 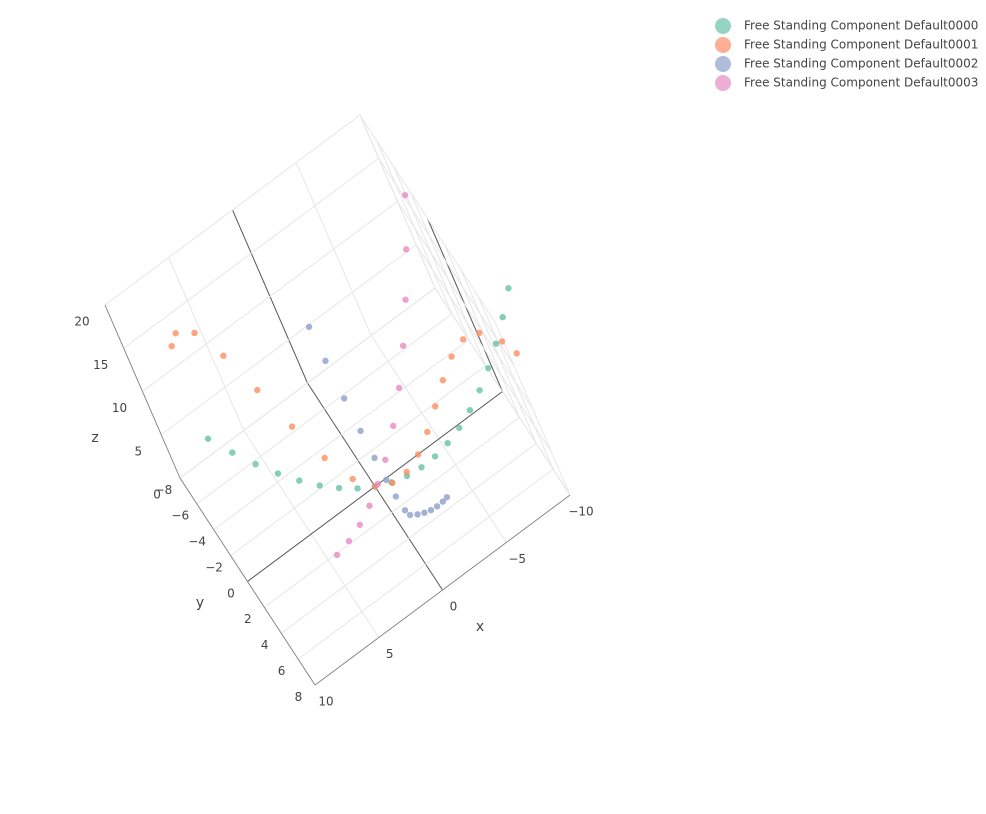 What do you see at coordinates (861, 26) in the screenshot?
I see `legend-label: Free Standing Component Default0000` at bounding box center [861, 26].